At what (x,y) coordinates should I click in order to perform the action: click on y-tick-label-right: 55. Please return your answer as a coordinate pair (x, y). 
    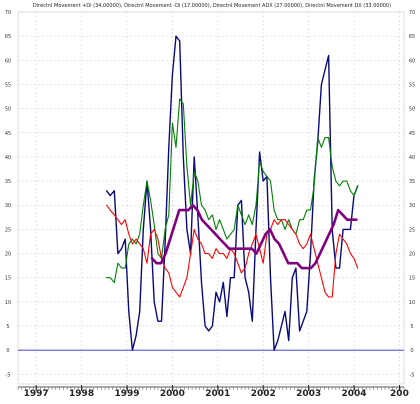
    Looking at the image, I should click on (412, 85).